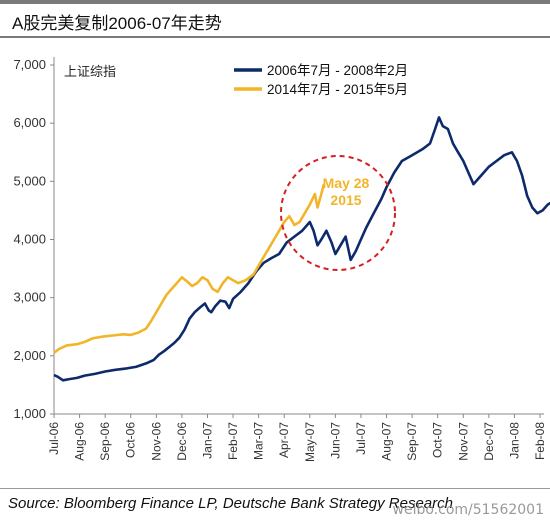  Describe the element at coordinates (90, 71) in the screenshot. I see `y-axis-label: 上证综指` at that location.